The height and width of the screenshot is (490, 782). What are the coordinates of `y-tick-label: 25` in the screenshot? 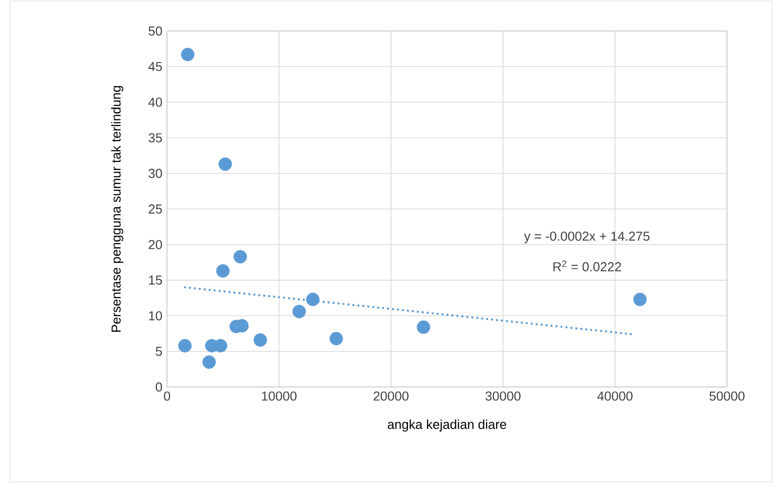 It's located at (155, 209).